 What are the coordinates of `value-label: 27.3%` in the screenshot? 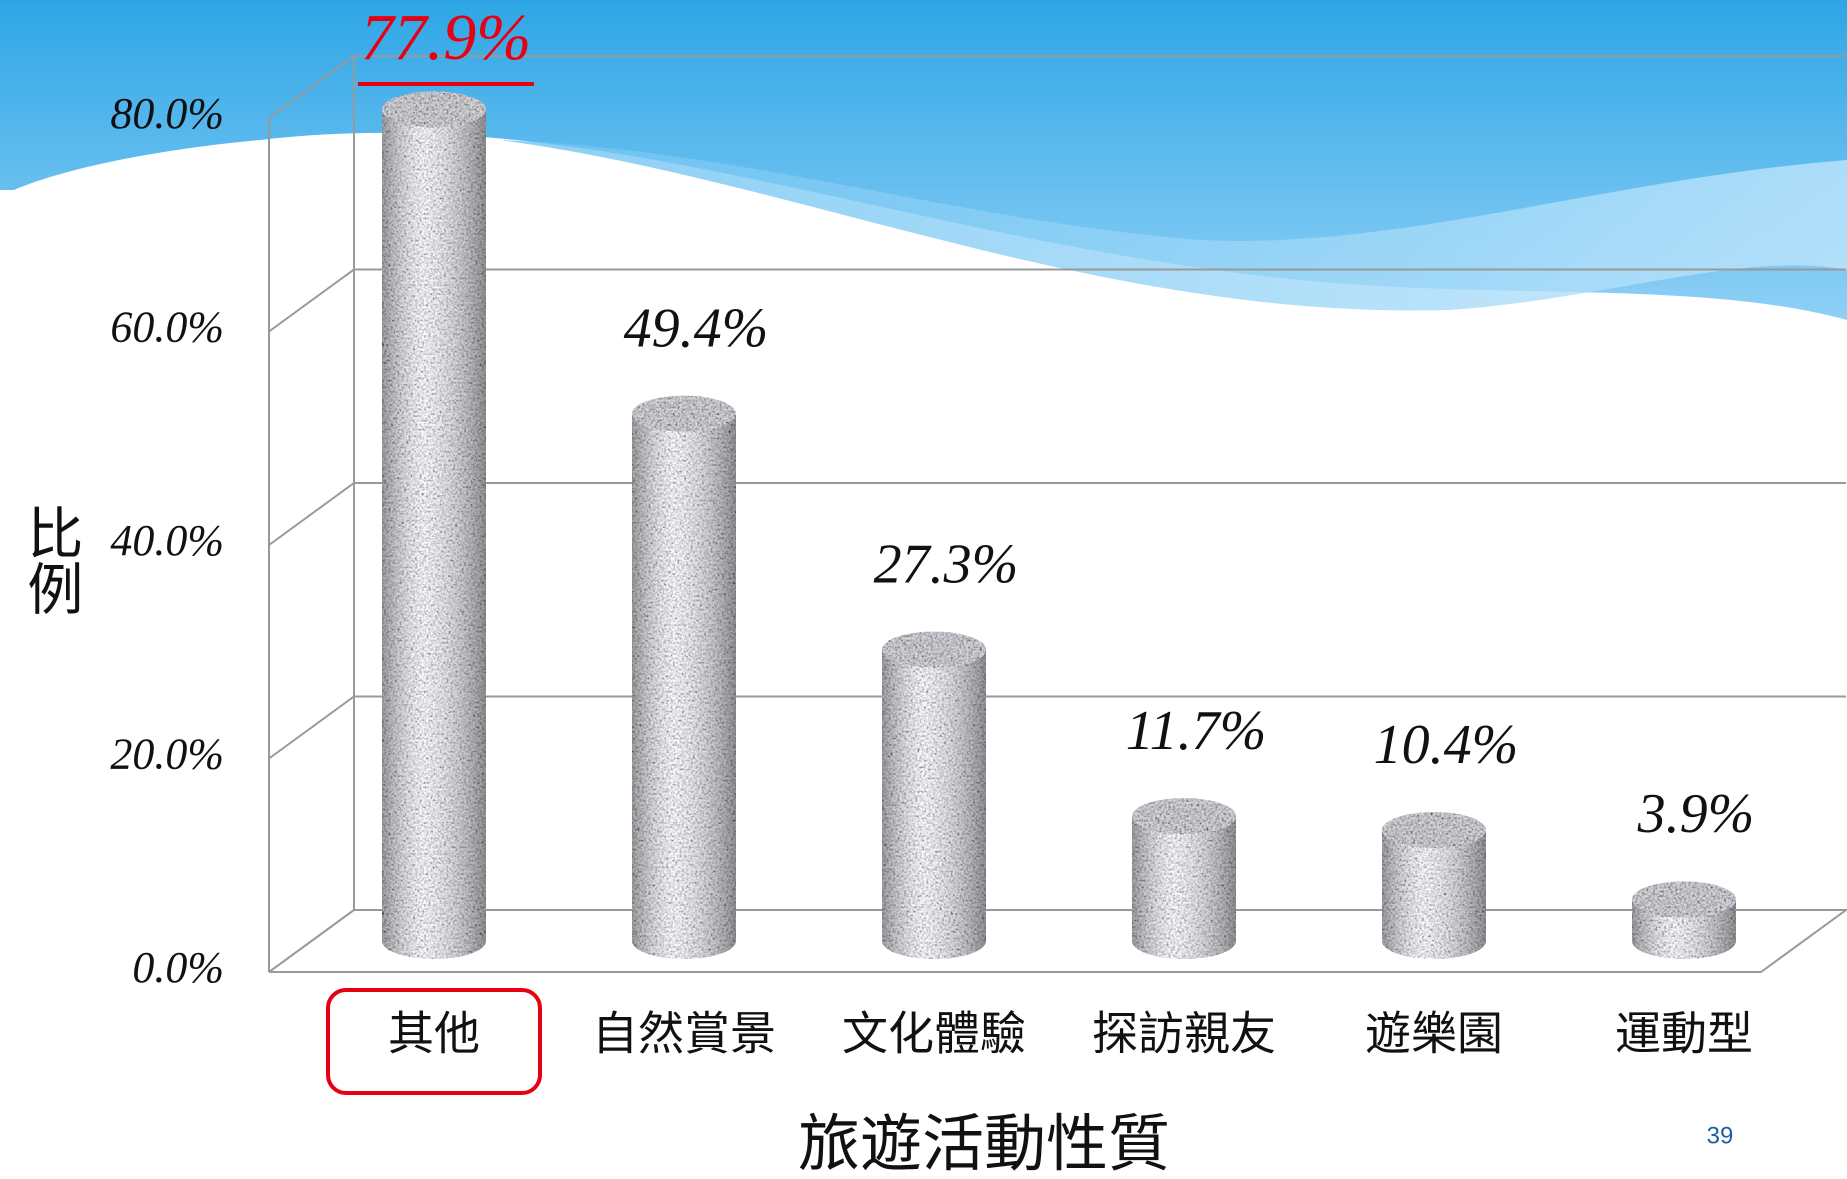 It's located at (946, 564).